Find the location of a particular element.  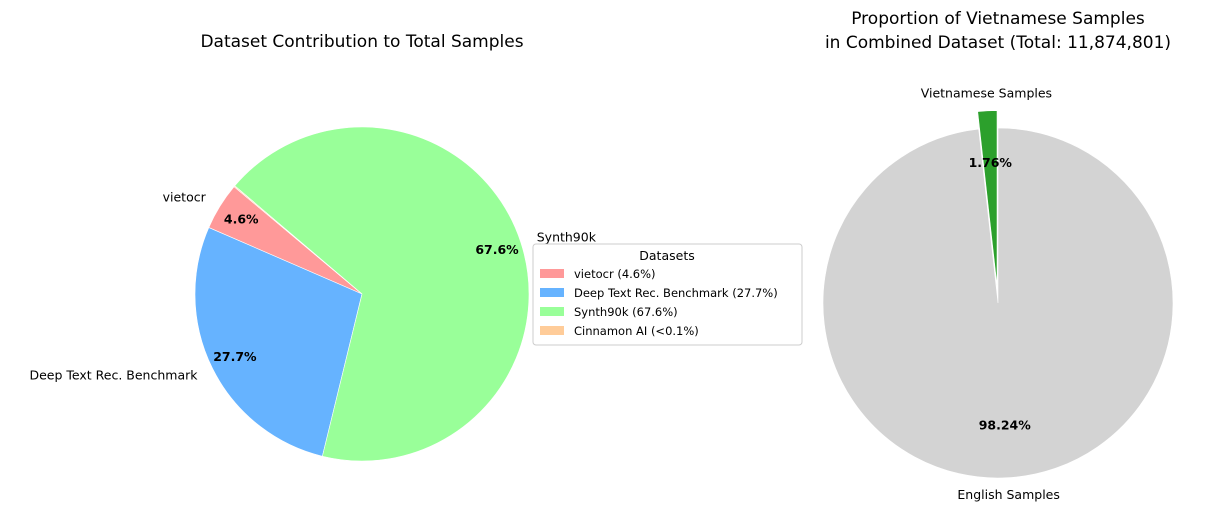

chart1-slice-deep-text-rec-benchmark is located at coordinates (278, 342).